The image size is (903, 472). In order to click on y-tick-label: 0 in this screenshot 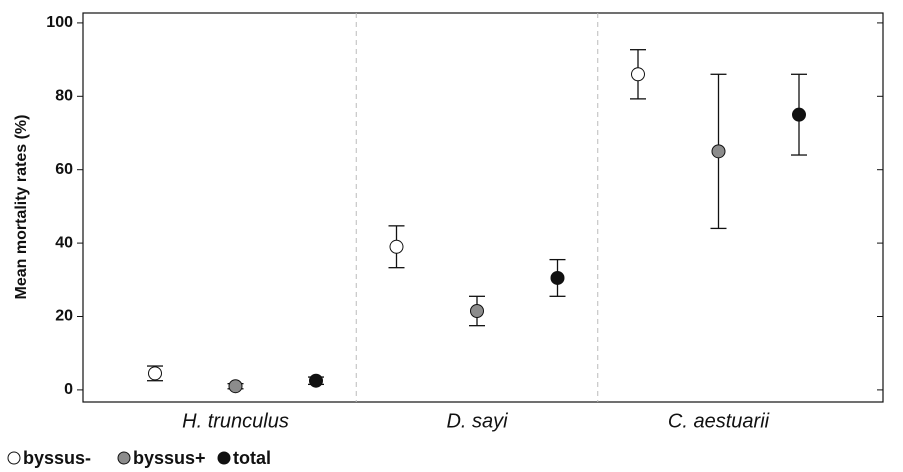, I will do `click(68, 389)`.